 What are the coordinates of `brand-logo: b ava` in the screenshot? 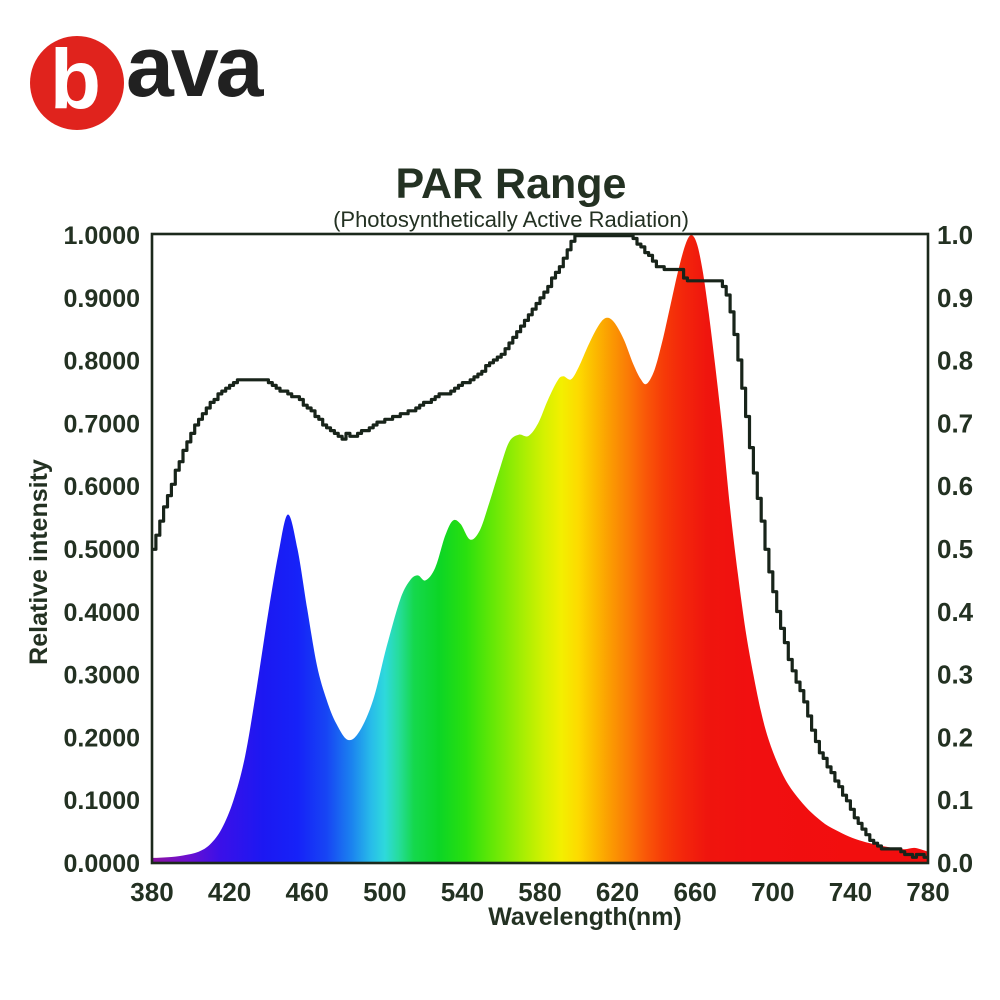 It's located at (146, 77).